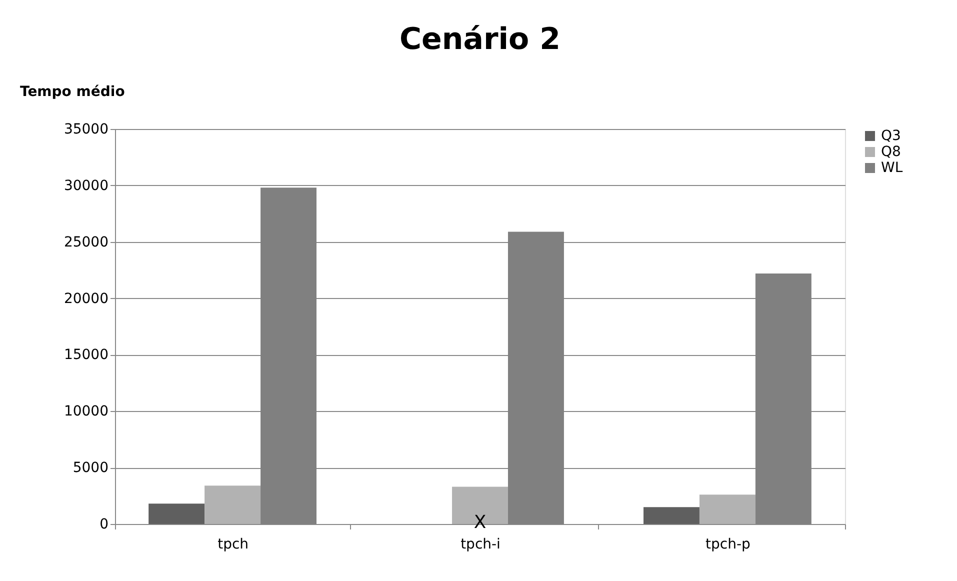 The image size is (957, 581). What do you see at coordinates (480, 522) in the screenshot?
I see `annotation: X` at bounding box center [480, 522].